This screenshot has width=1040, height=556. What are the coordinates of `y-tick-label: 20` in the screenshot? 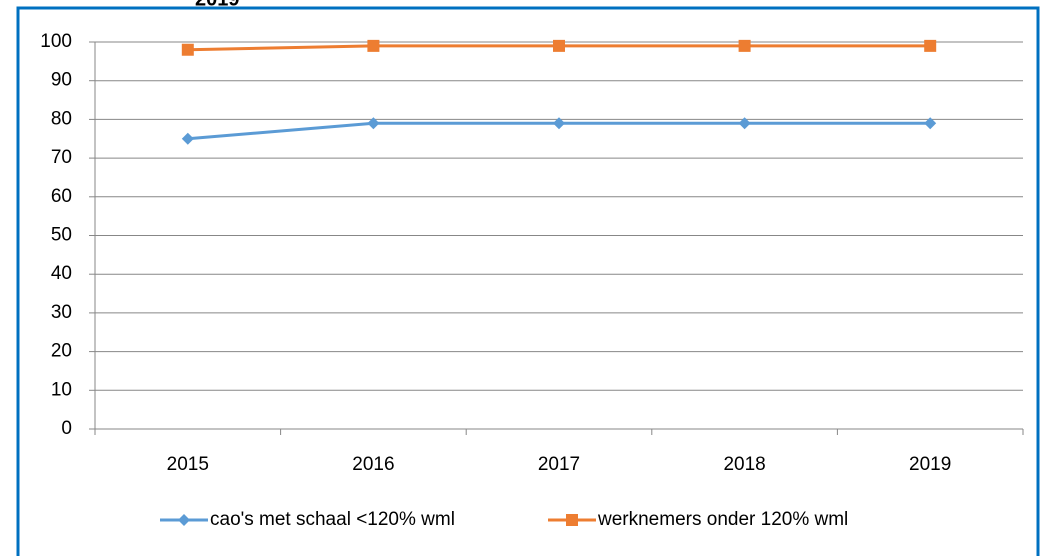 It's located at (61, 351).